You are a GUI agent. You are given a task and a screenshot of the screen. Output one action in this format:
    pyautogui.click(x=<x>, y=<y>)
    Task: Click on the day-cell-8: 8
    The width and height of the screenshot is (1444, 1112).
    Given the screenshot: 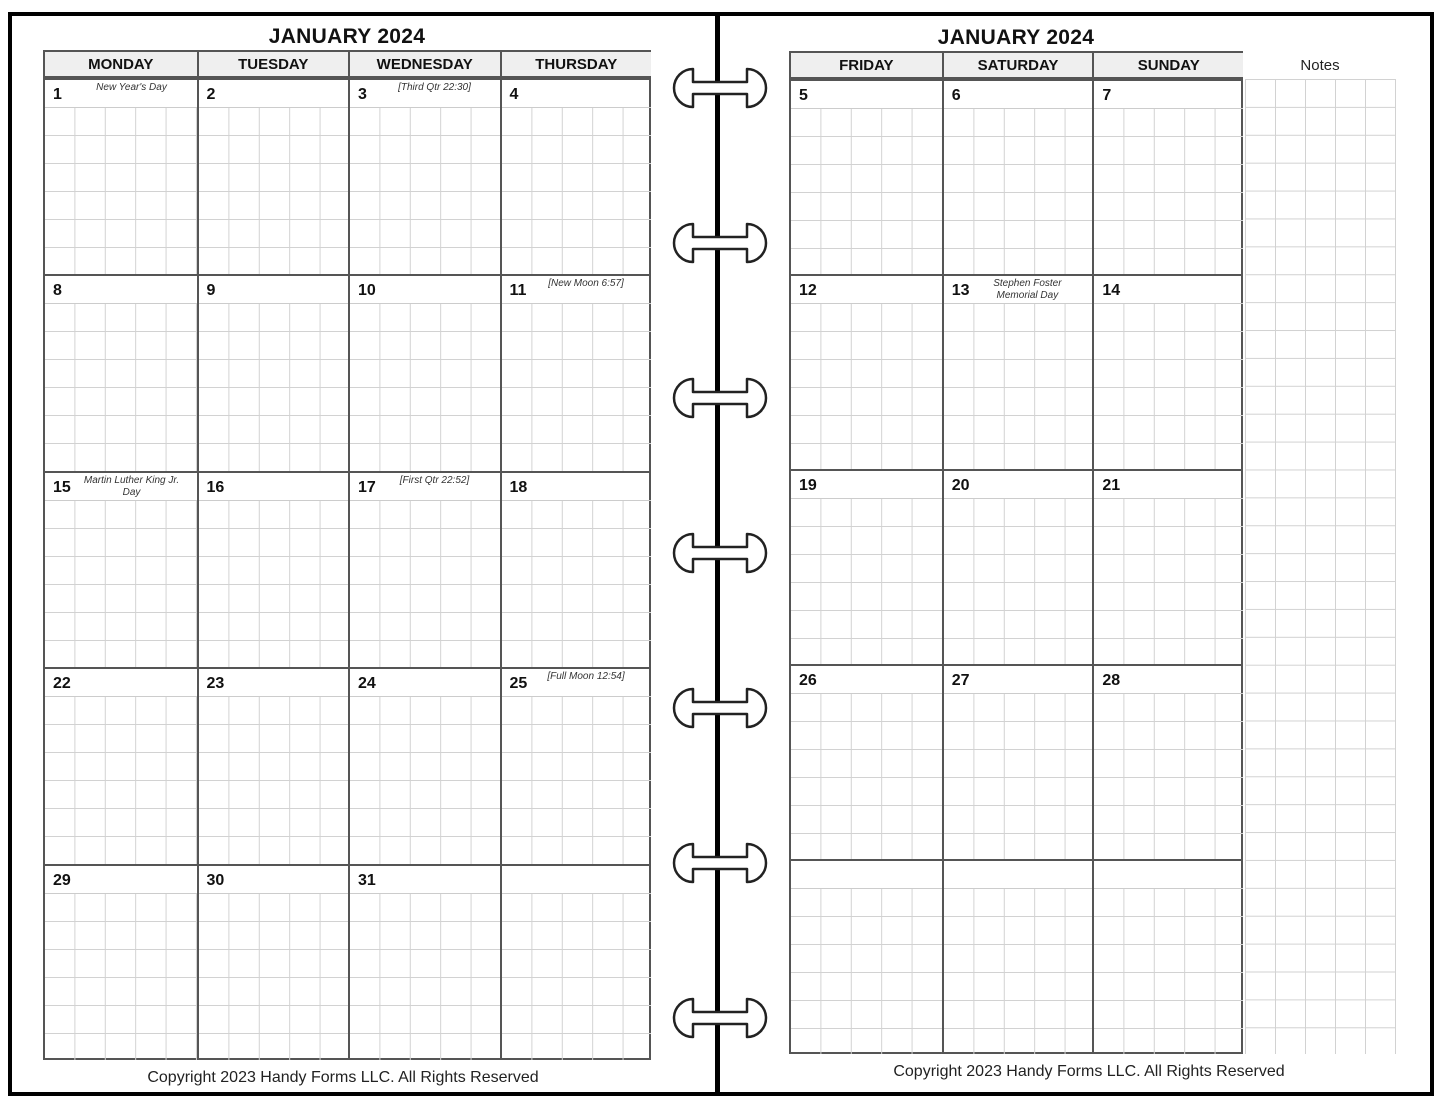 What is the action you would take?
    pyautogui.click(x=121, y=372)
    